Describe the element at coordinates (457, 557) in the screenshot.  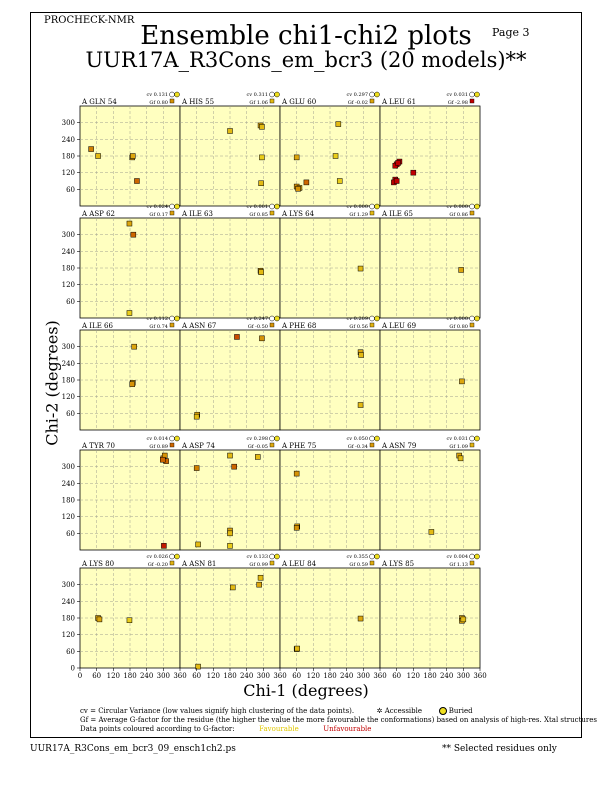
I see `cv-value: cv 0.004` at that location.